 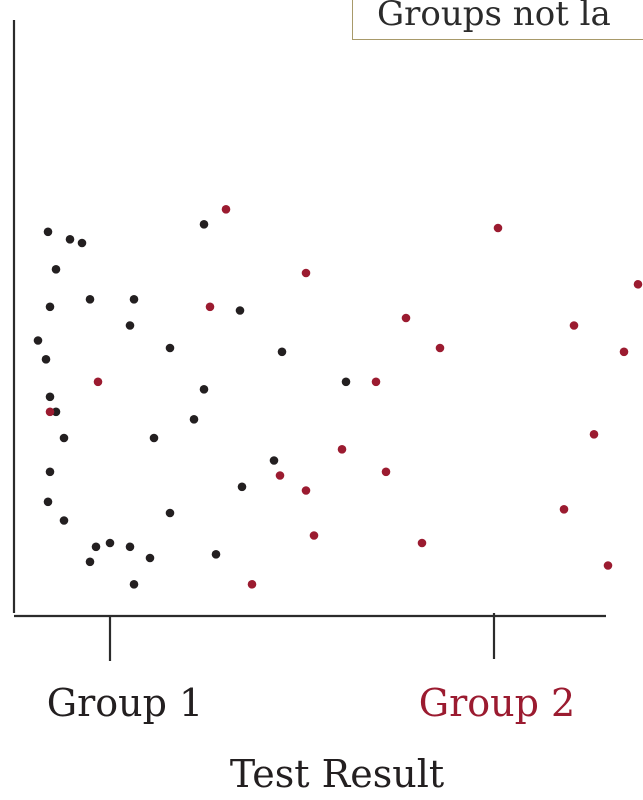 What do you see at coordinates (497, 20) in the screenshot?
I see `annotation-label: Groups not la` at bounding box center [497, 20].